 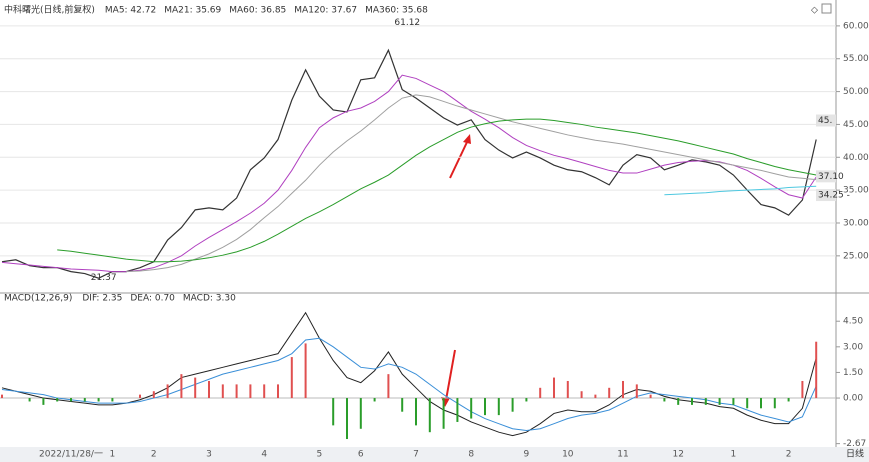 I want to click on icon, so click(x=826, y=8).